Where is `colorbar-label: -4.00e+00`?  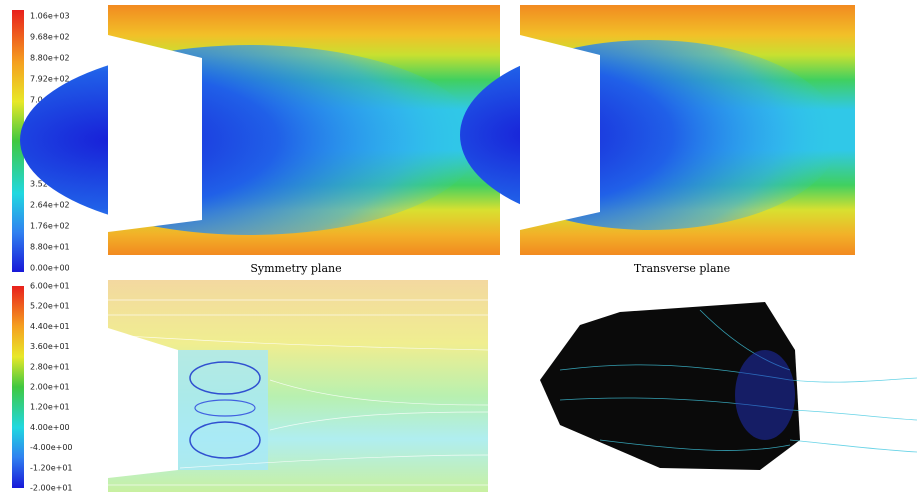
colorbar-label: -4.00e+00 is located at coordinates (51, 447).